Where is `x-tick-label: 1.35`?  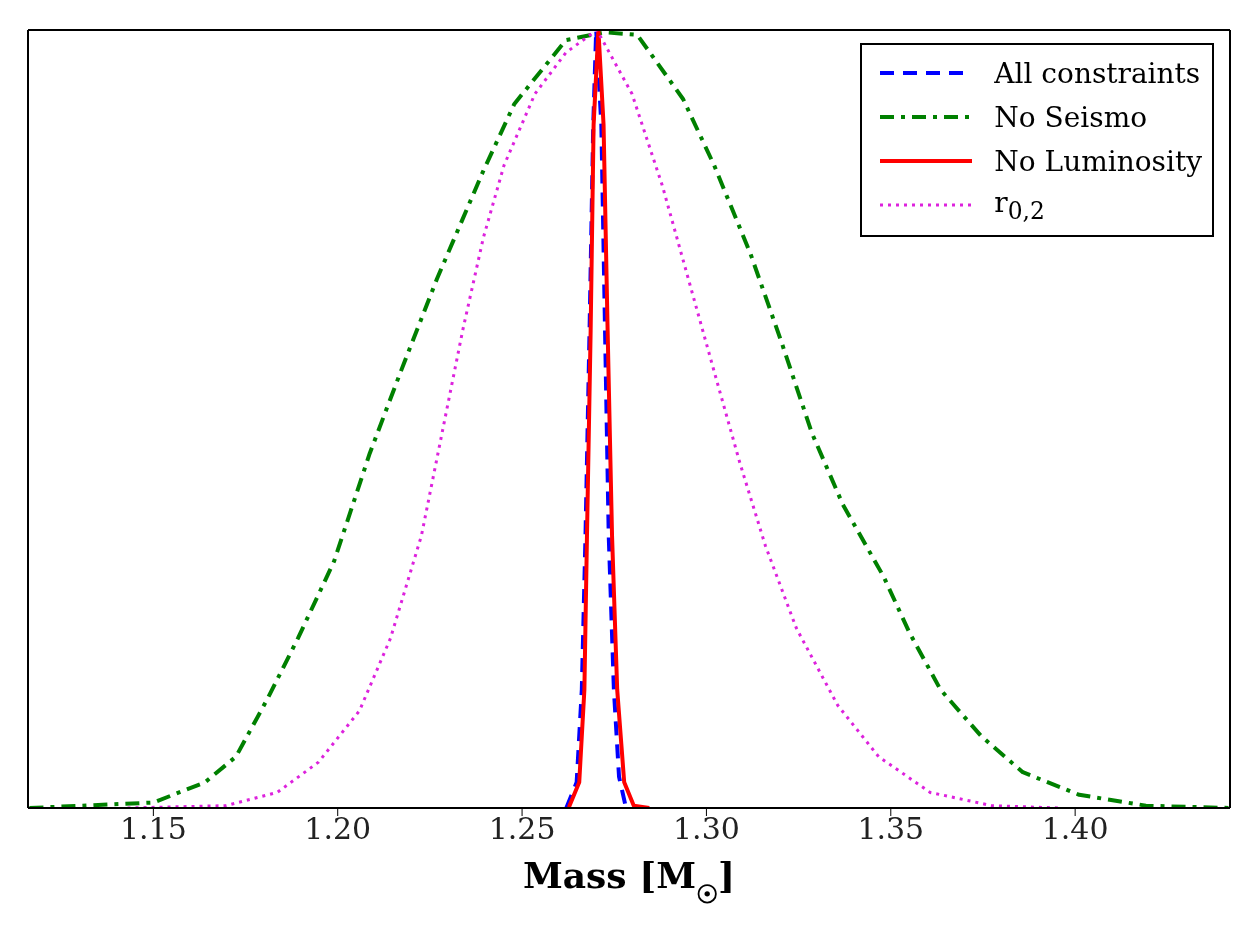 x-tick-label: 1.35 is located at coordinates (891, 829).